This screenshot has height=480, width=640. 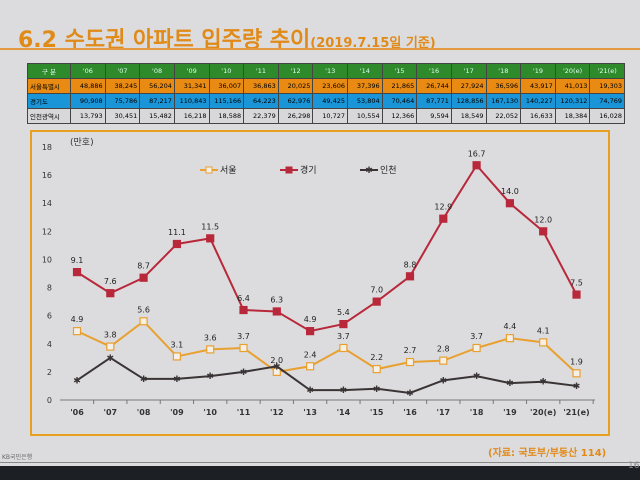 I want to click on title-divider, so click(x=320, y=49).